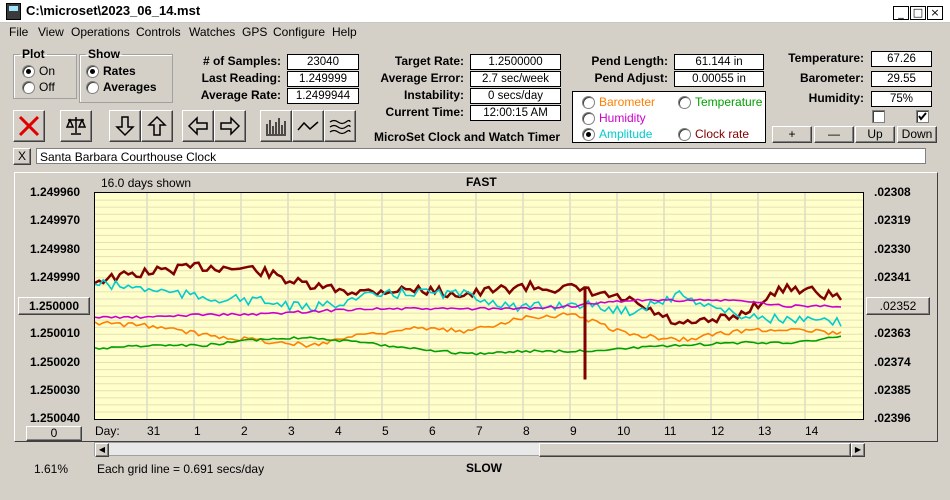  What do you see at coordinates (181, 469) in the screenshot?
I see `grid-note: Each grid line = 0.691 secs/day` at bounding box center [181, 469].